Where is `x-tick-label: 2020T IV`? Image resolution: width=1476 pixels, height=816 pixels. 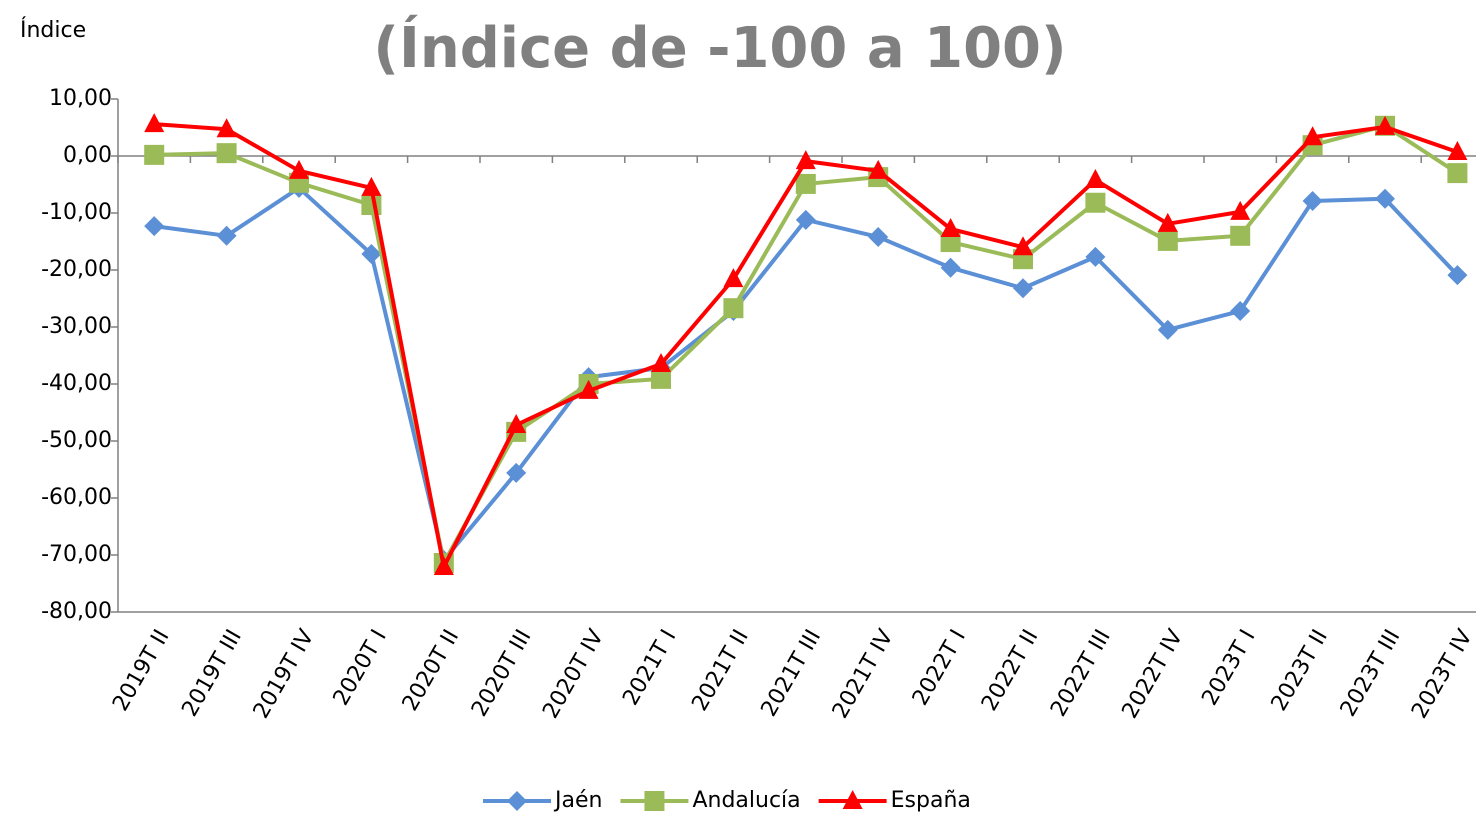 x-tick-label: 2020T IV is located at coordinates (573, 674).